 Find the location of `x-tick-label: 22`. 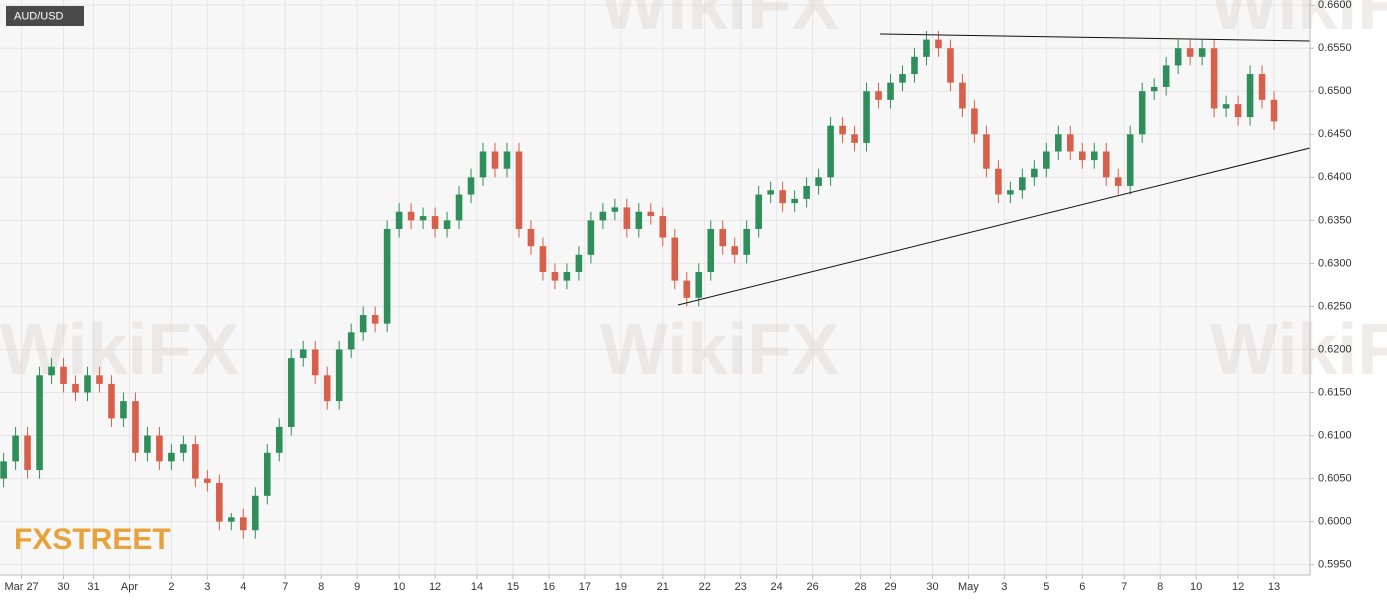

x-tick-label: 22 is located at coordinates (705, 587).